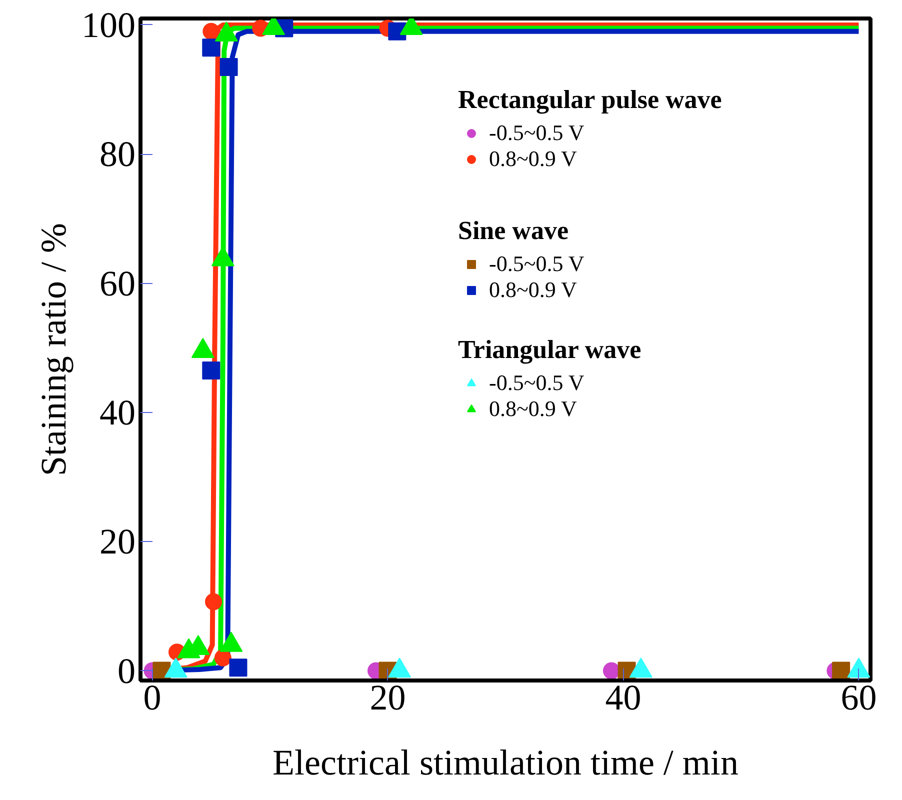  What do you see at coordinates (54, 349) in the screenshot?
I see `y-axis-title: Staining ratio / %` at bounding box center [54, 349].